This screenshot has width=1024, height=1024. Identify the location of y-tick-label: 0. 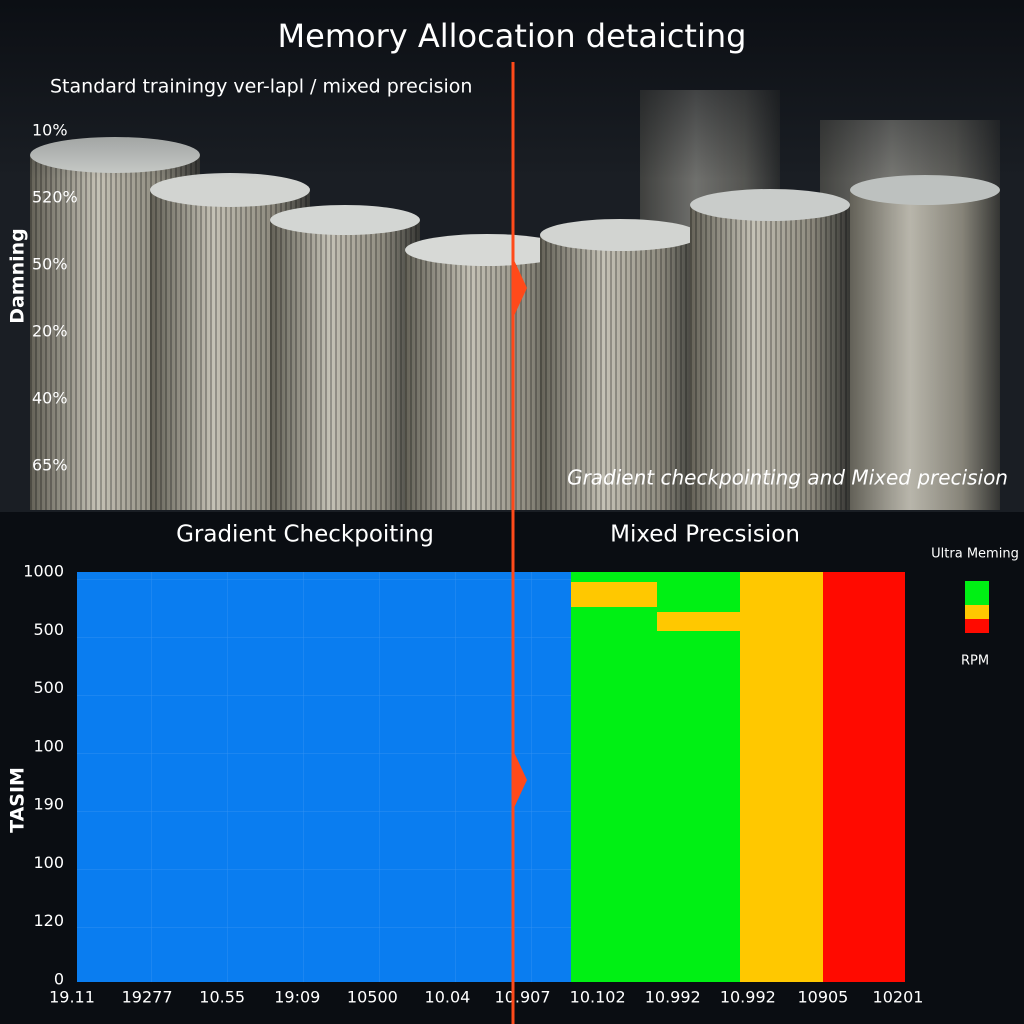
(59, 979).